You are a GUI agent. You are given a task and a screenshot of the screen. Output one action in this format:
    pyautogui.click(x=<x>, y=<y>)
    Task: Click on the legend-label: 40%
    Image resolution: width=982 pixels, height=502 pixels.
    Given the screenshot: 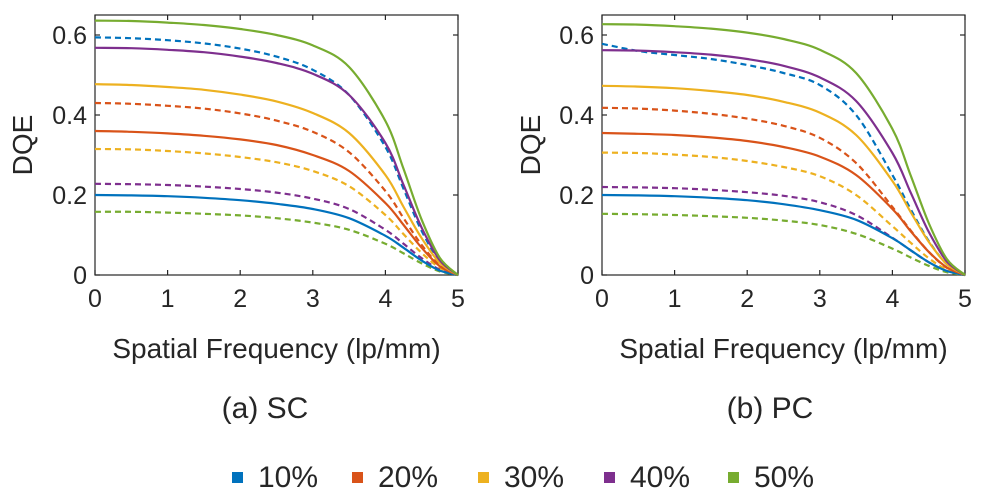 What is the action you would take?
    pyautogui.click(x=660, y=477)
    